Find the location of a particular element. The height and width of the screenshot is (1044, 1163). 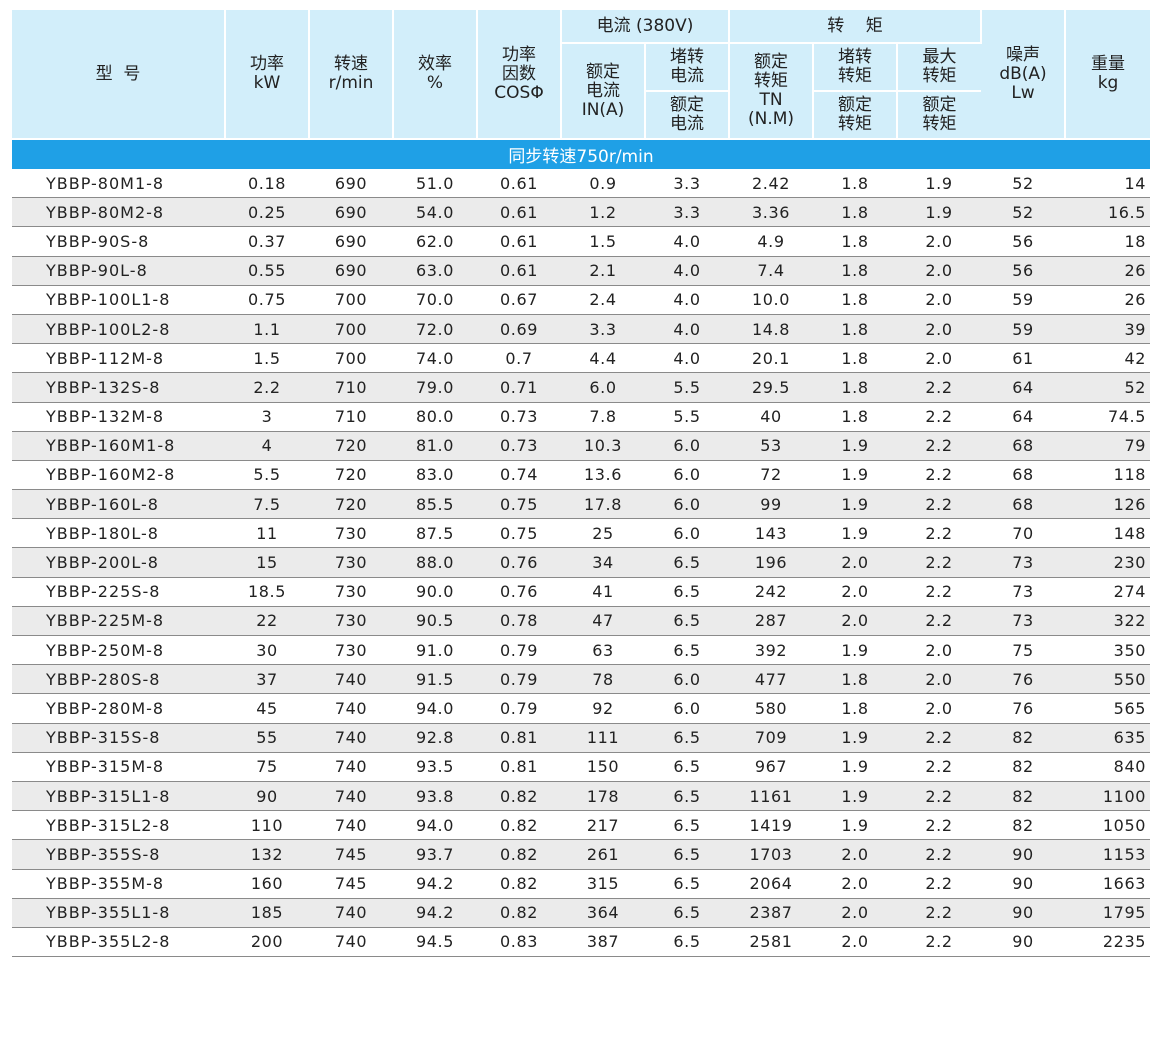

cell-noise: 76 is located at coordinates (1023, 679).